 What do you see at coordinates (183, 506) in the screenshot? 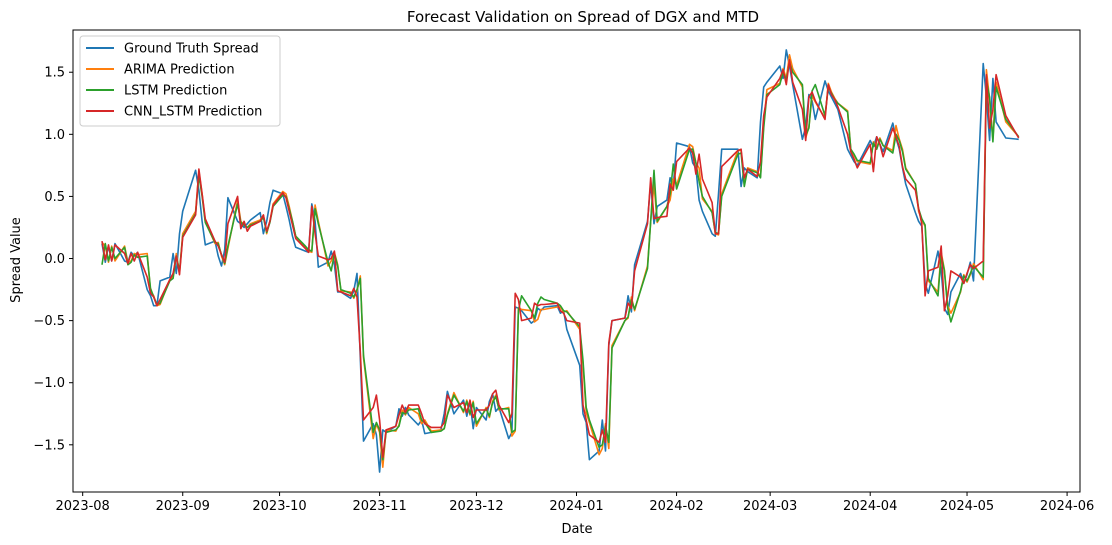
I see `x-tick-label: 2023-09` at bounding box center [183, 506].